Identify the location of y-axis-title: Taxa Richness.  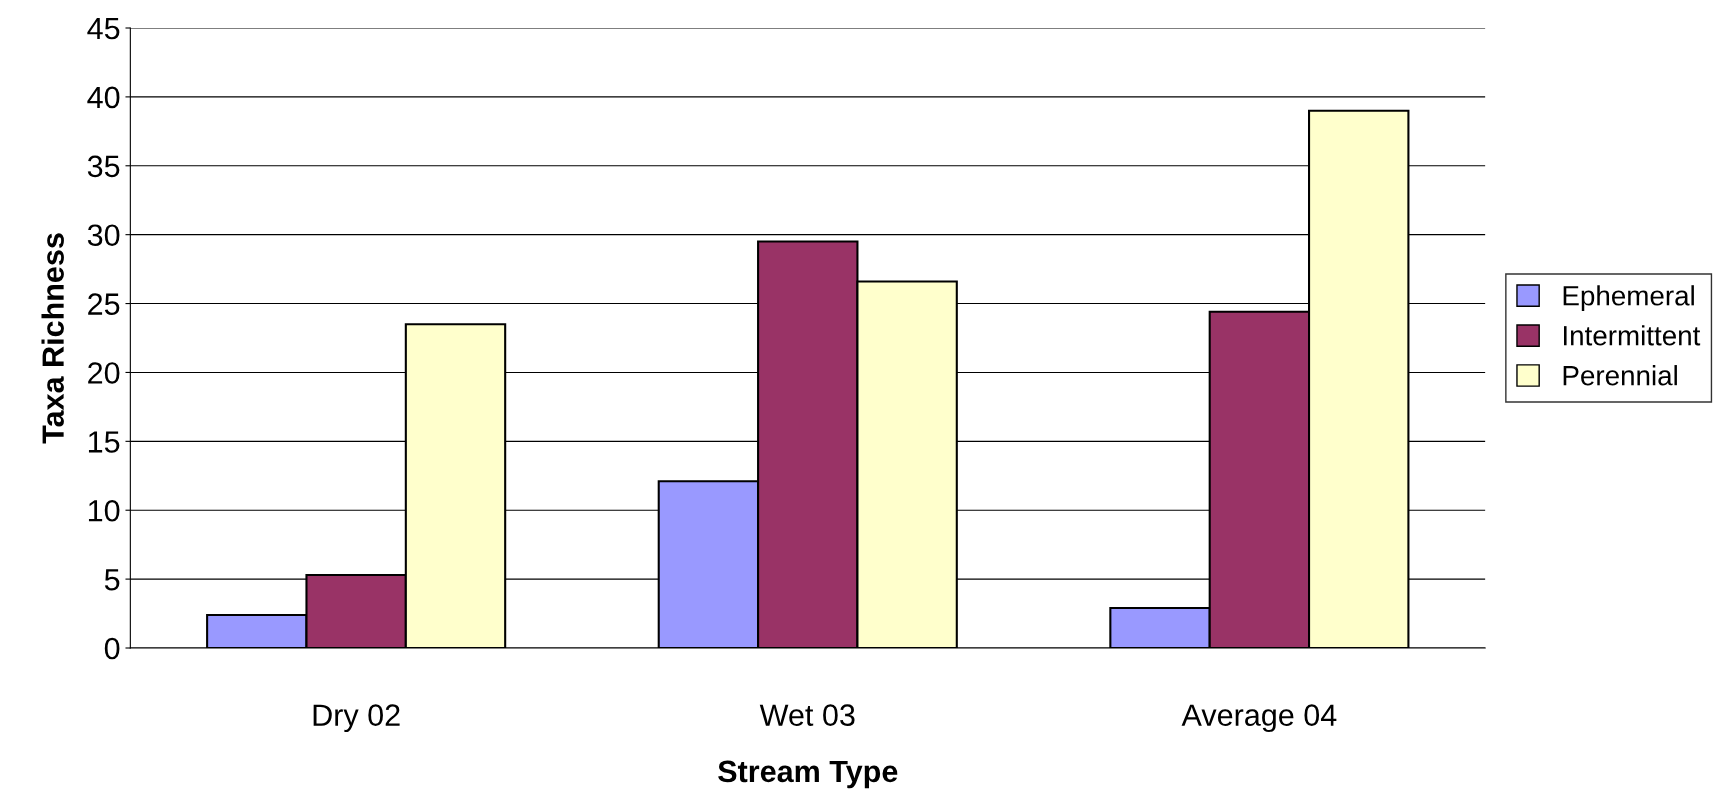
(52, 338).